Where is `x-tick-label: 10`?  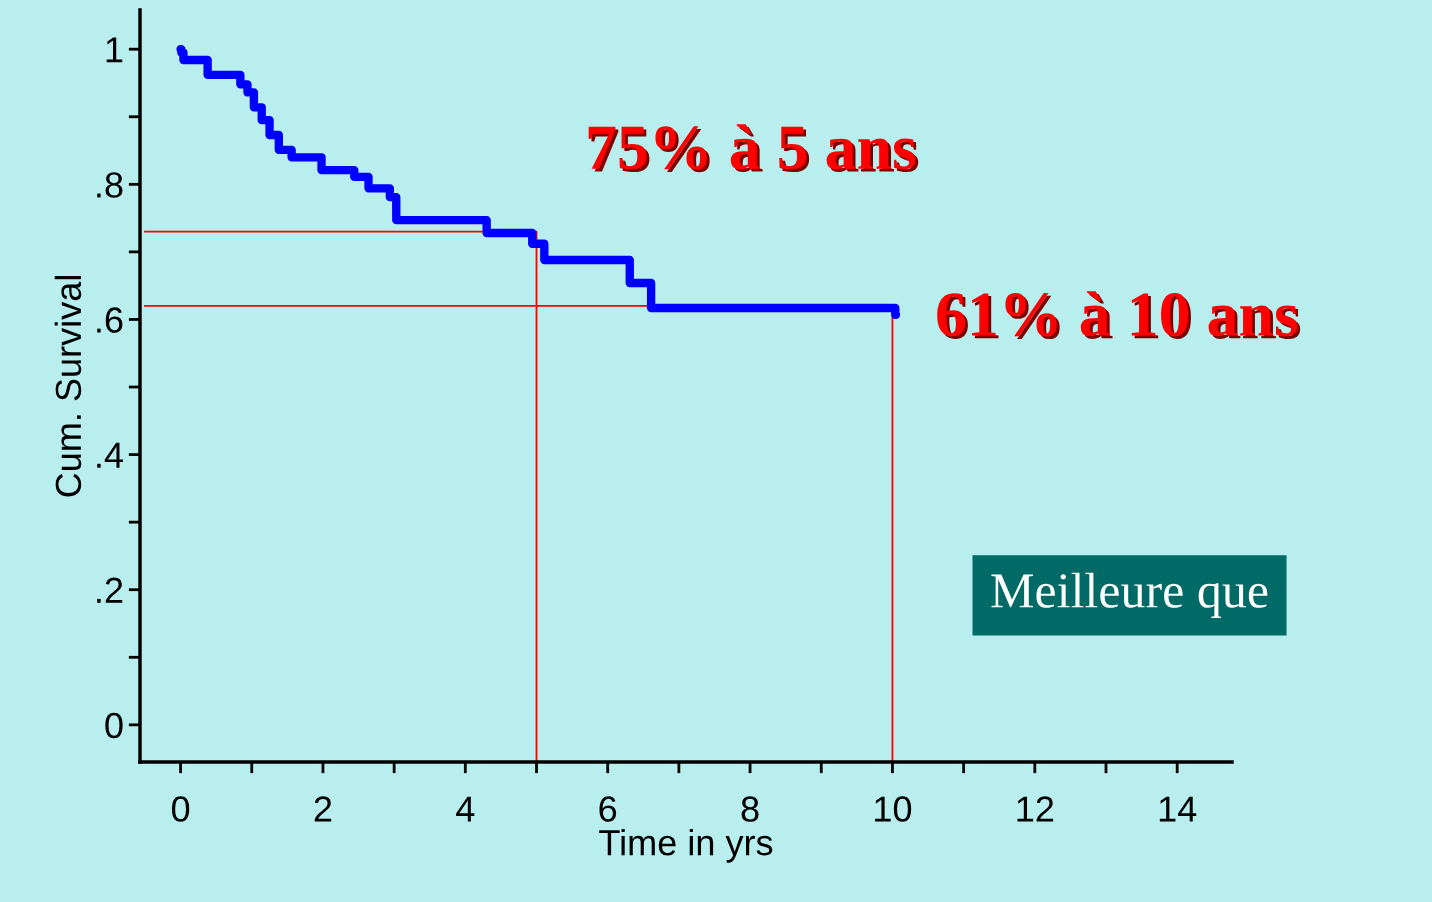 x-tick-label: 10 is located at coordinates (893, 809).